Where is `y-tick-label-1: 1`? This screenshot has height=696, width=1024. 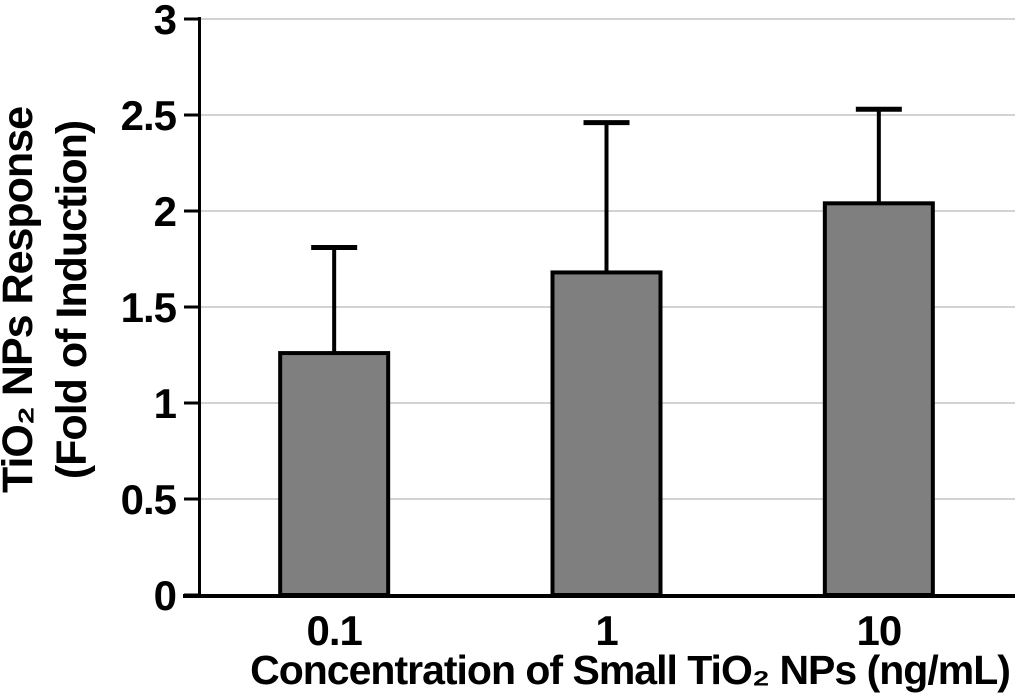 y-tick-label-1: 1 is located at coordinates (165, 403).